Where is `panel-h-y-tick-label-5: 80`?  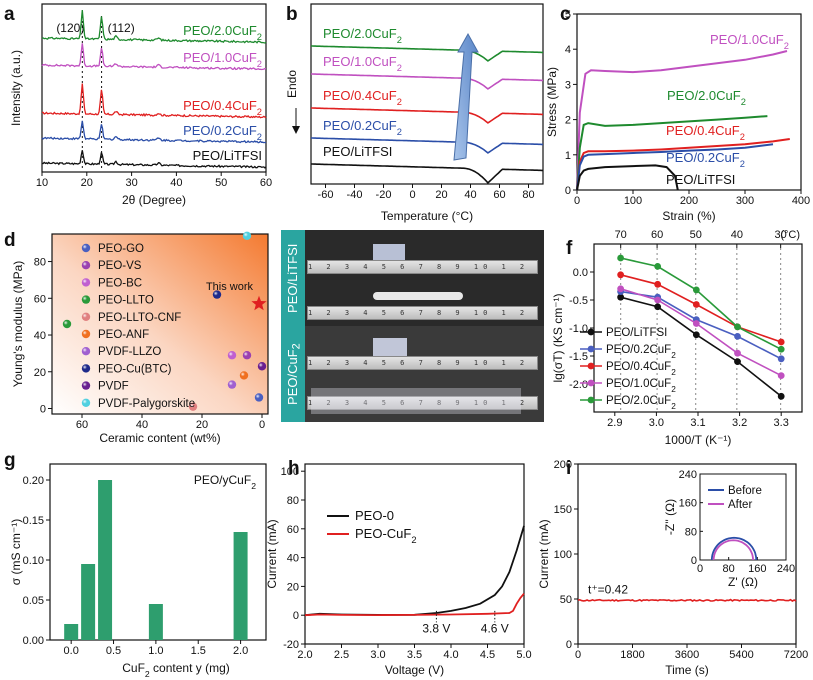 panel-h-y-tick-label-5: 80 is located at coordinates (293, 501).